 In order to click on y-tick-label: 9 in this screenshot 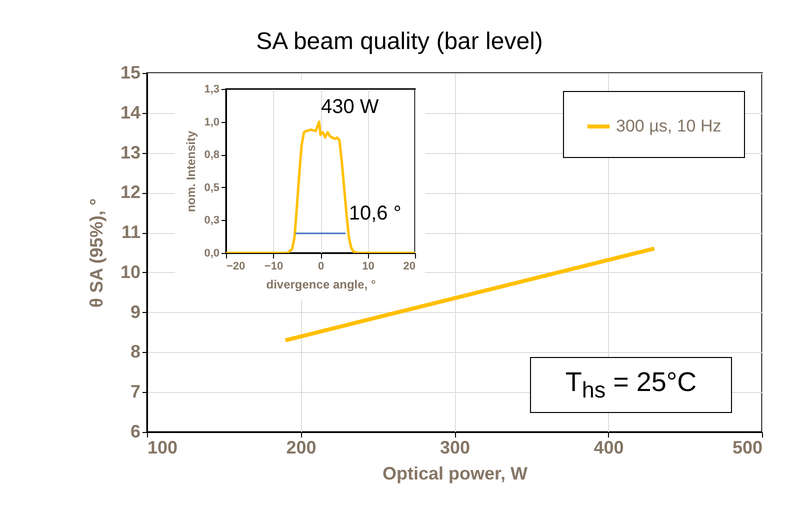, I will do `click(135, 312)`.